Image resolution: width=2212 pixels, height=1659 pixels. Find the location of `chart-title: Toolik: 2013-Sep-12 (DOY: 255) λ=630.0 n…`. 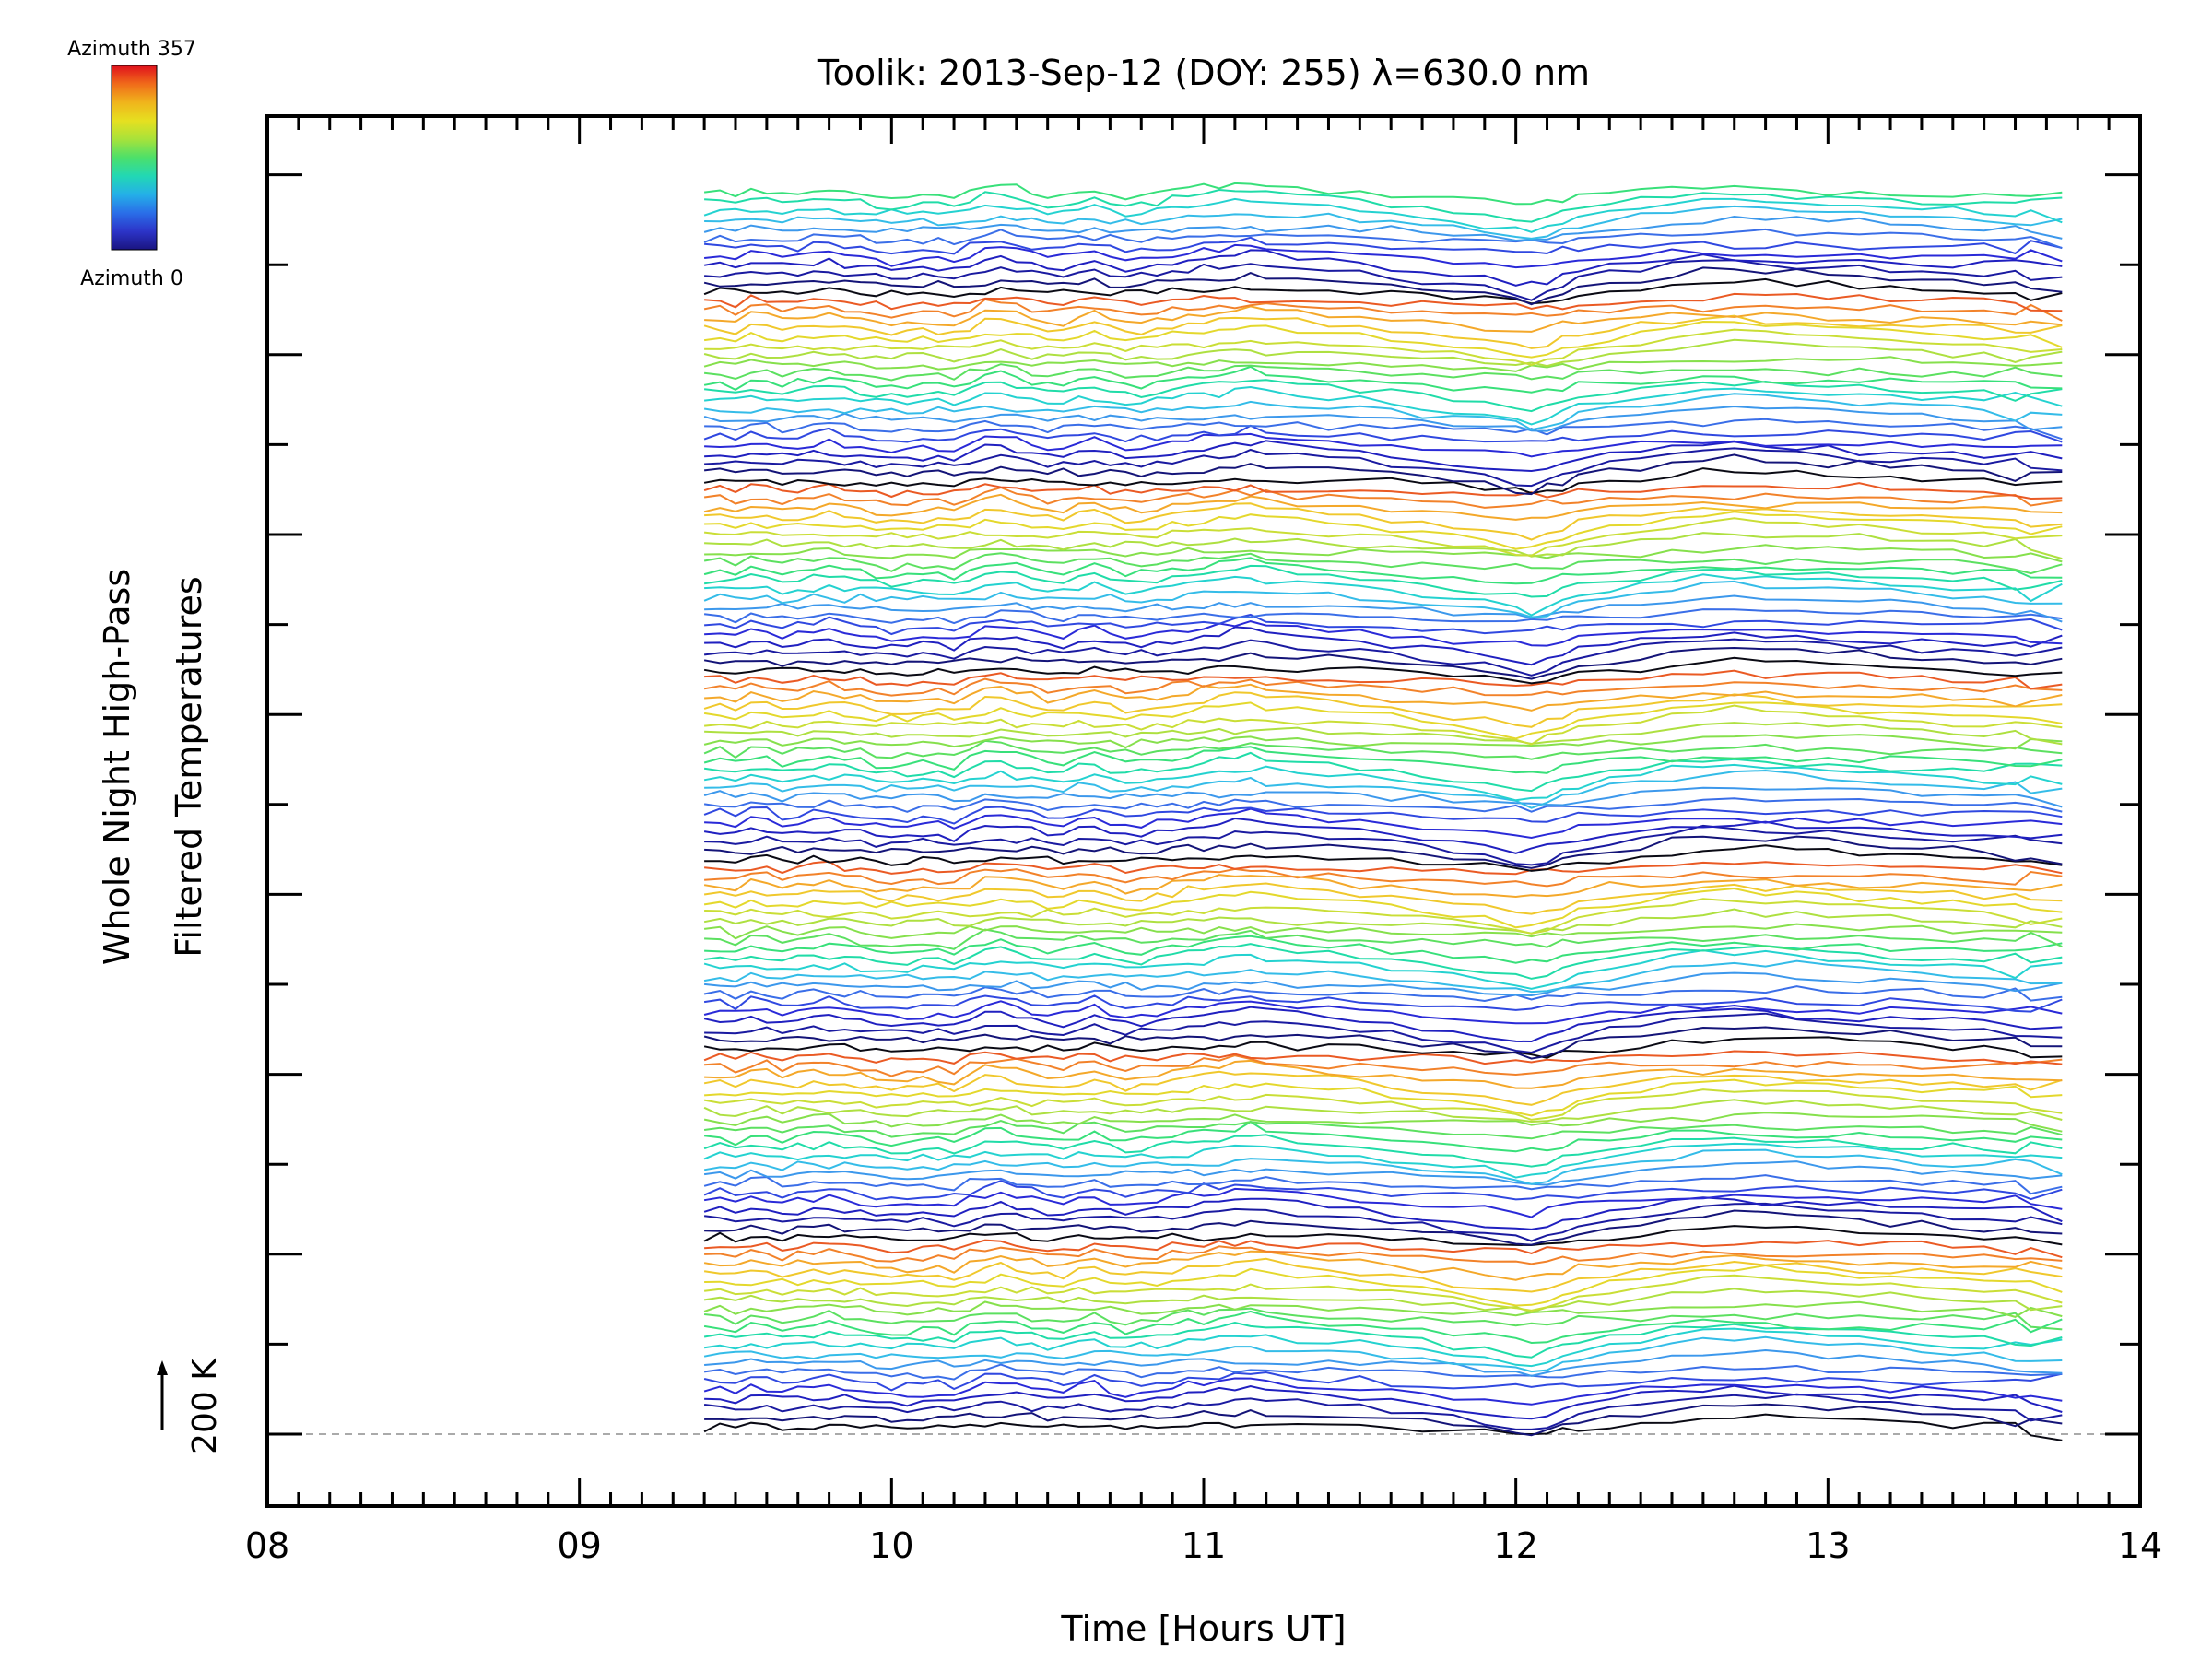

chart-title: Toolik: 2013-Sep-12 (DOY: 255) λ=630.0 n… is located at coordinates (1203, 73).